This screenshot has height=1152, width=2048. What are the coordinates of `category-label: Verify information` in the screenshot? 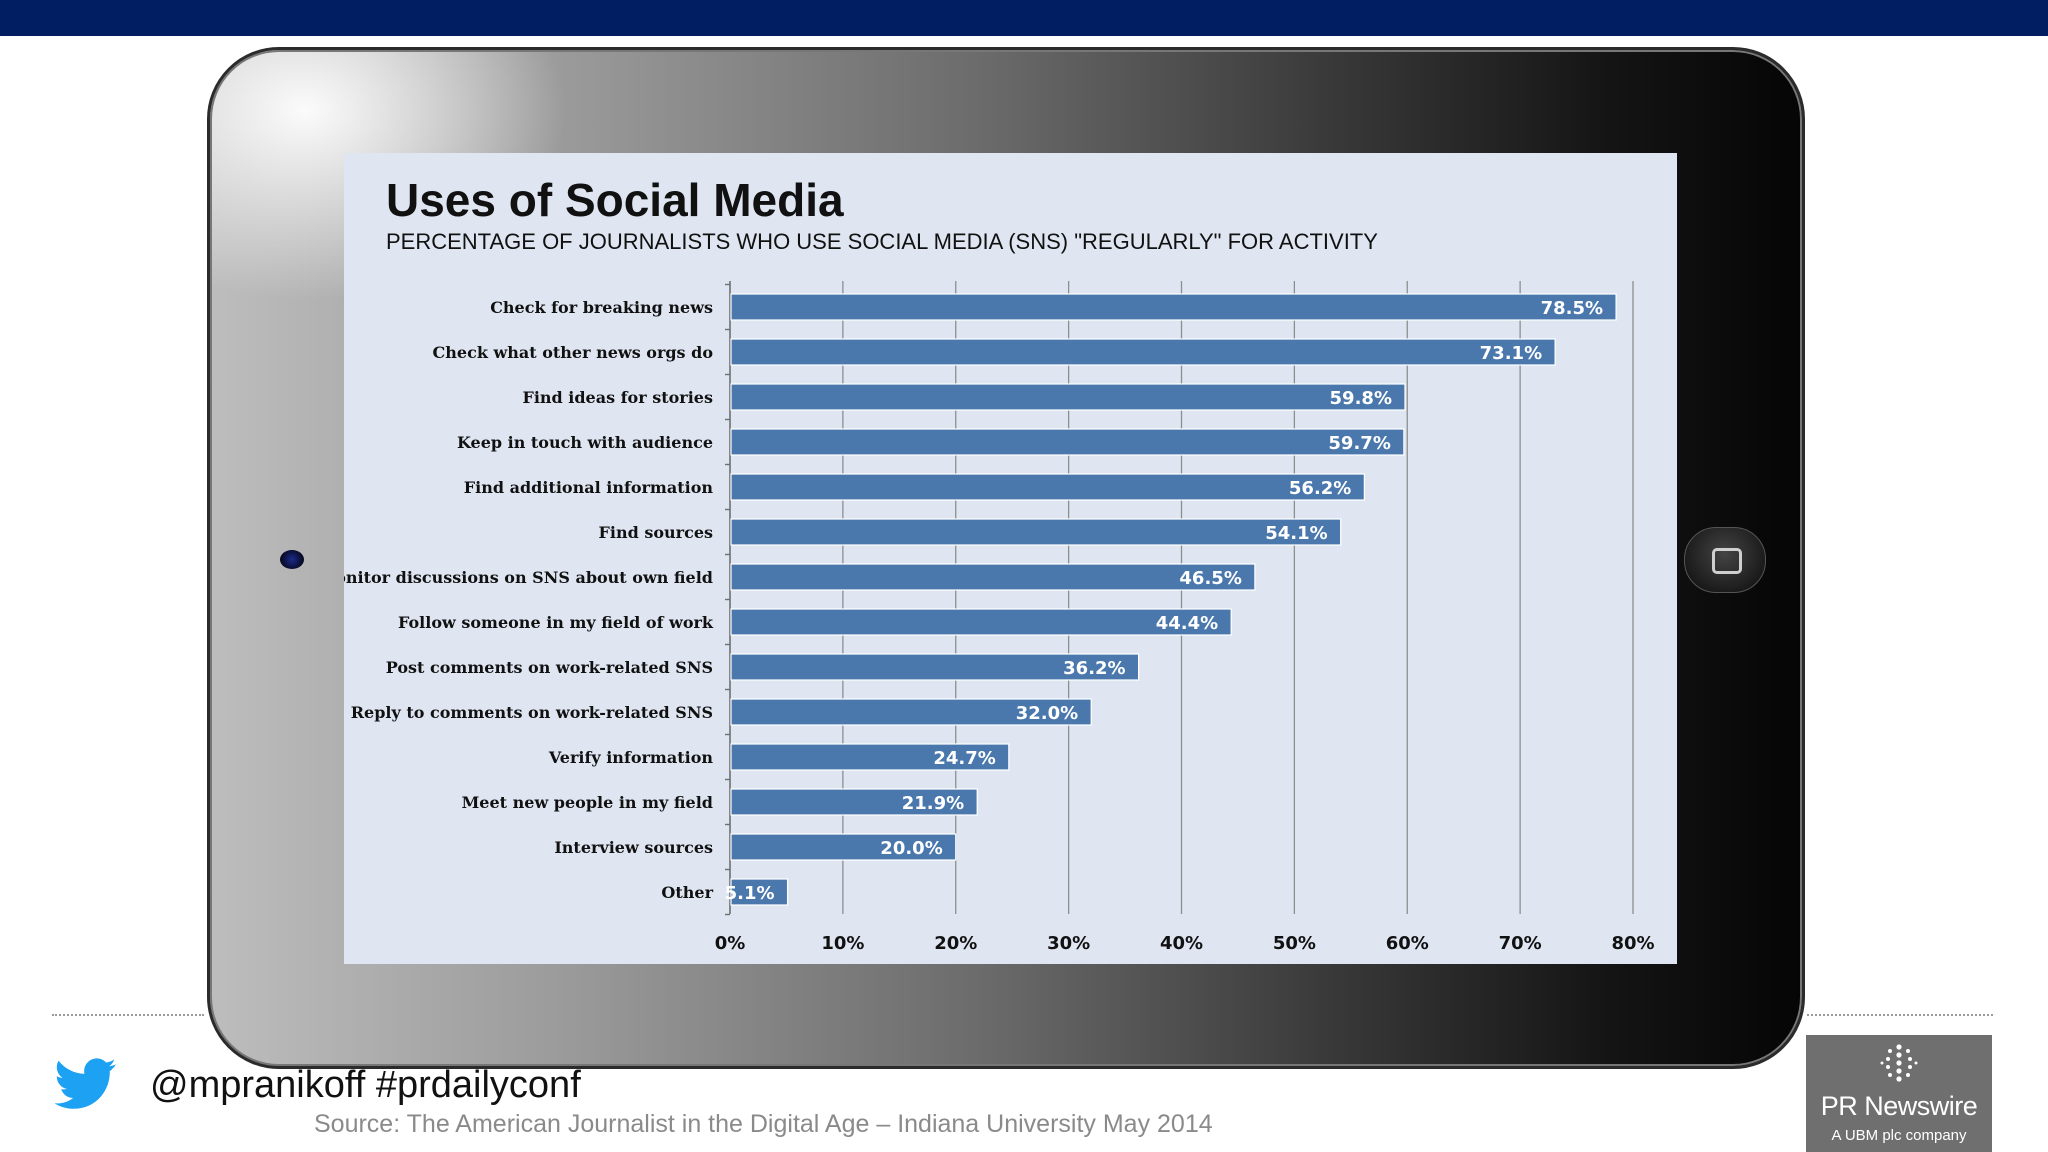 It's located at (631, 757).